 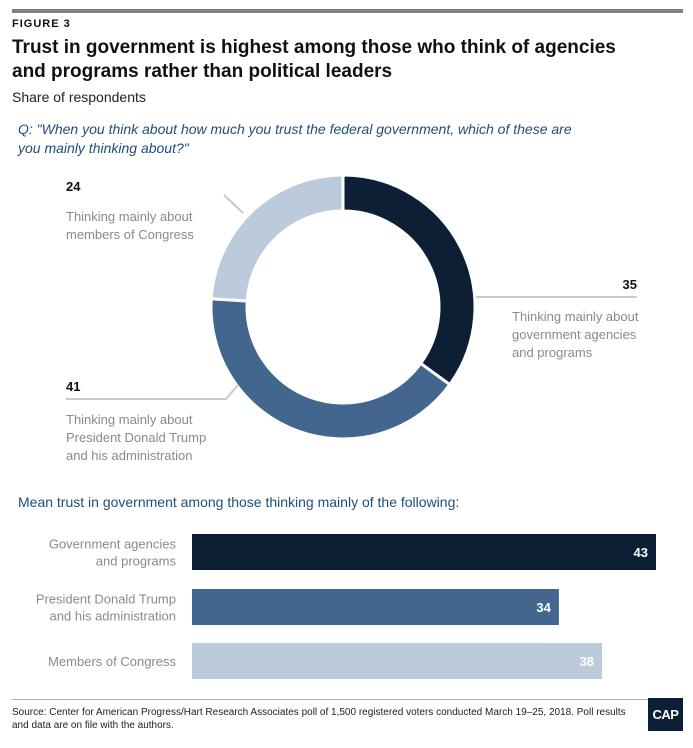 What do you see at coordinates (587, 661) in the screenshot?
I see `bar-value-2: 38` at bounding box center [587, 661].